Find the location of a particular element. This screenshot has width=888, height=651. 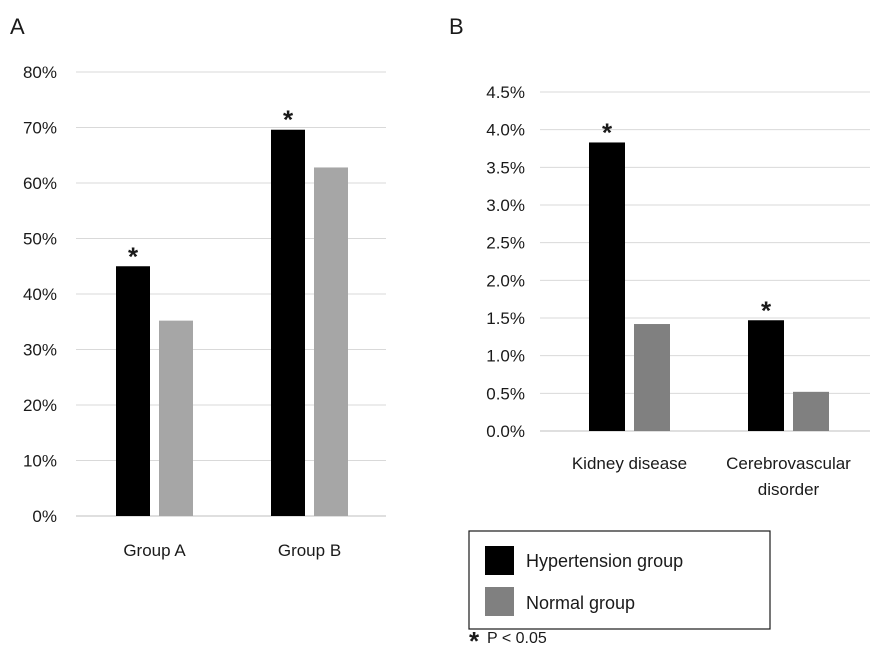

legend-label-normal: Normal group is located at coordinates (580, 603).